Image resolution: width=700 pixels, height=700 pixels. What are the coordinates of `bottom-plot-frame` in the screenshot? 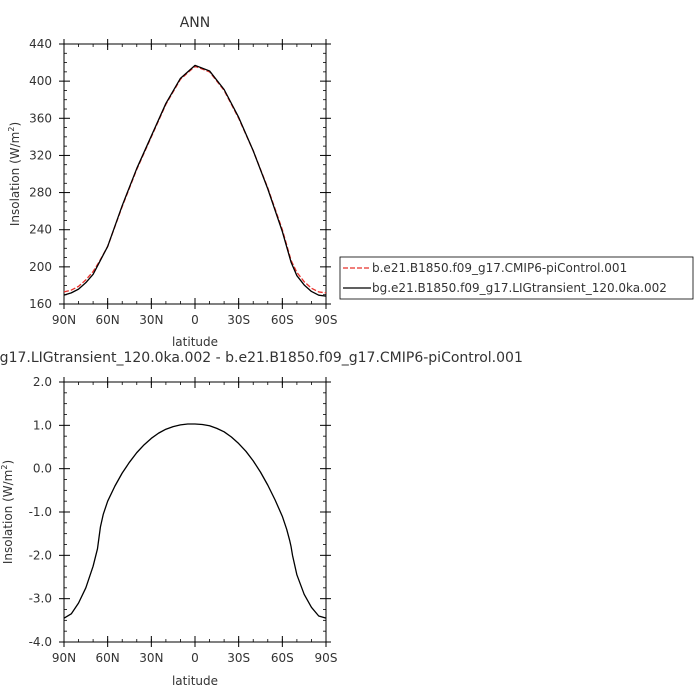 It's located at (195, 512).